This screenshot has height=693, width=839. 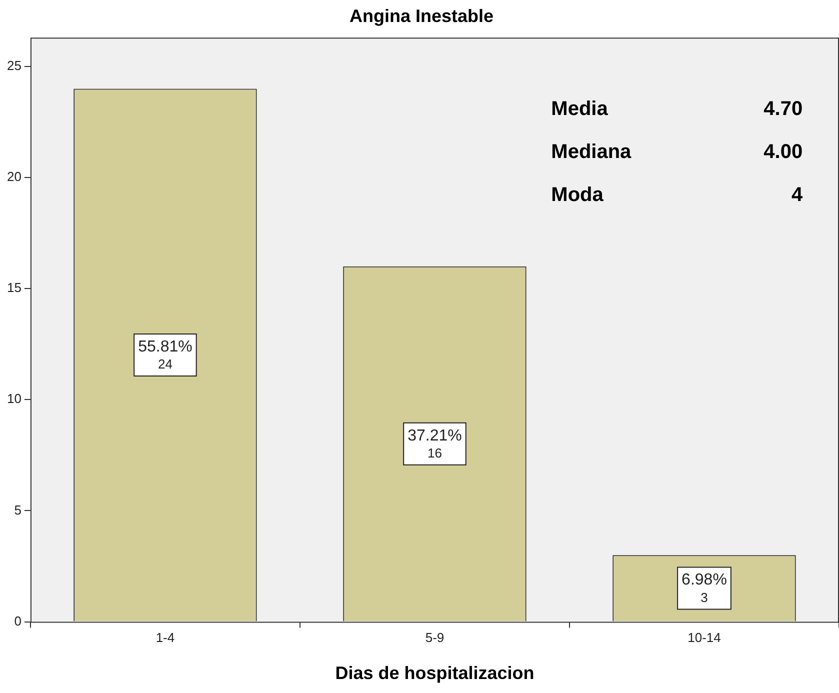 What do you see at coordinates (577, 195) in the screenshot?
I see `annotation: Moda` at bounding box center [577, 195].